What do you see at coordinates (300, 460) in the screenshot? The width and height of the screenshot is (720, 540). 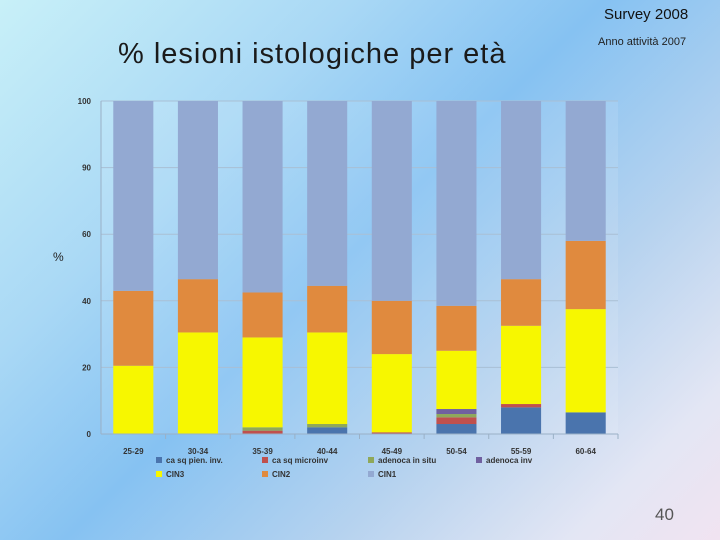 I see `legend-label: ca sq microinv` at bounding box center [300, 460].